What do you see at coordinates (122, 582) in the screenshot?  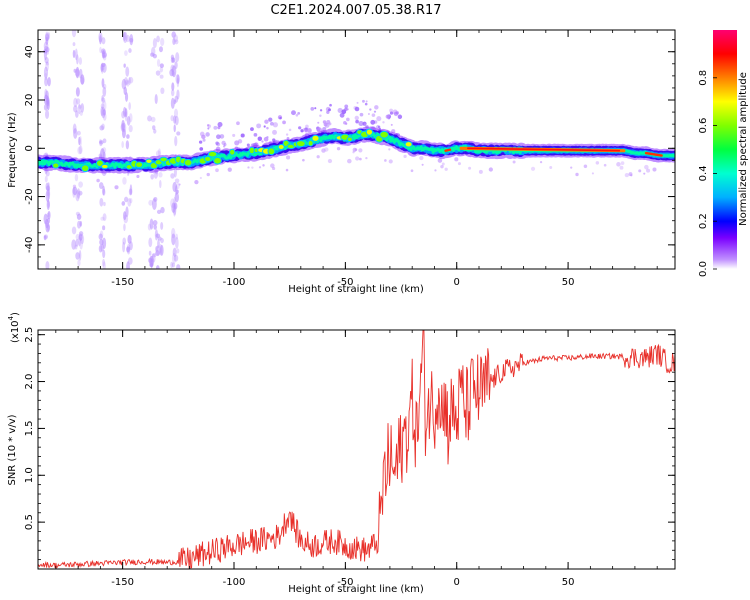 I see `x-tick-label: -150` at bounding box center [122, 582].